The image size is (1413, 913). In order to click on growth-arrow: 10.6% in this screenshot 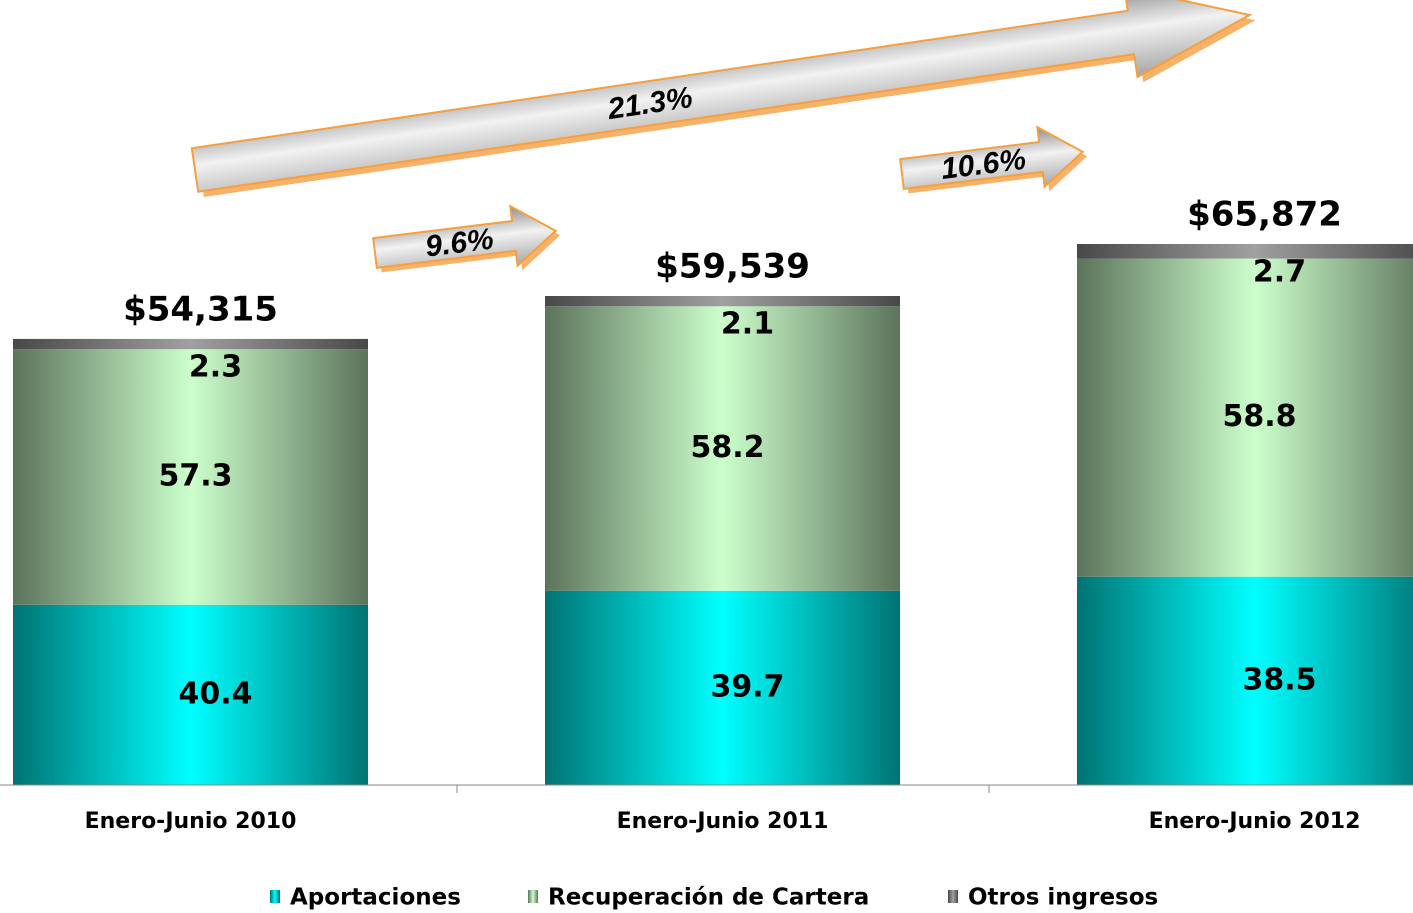, I will do `click(993, 159)`.